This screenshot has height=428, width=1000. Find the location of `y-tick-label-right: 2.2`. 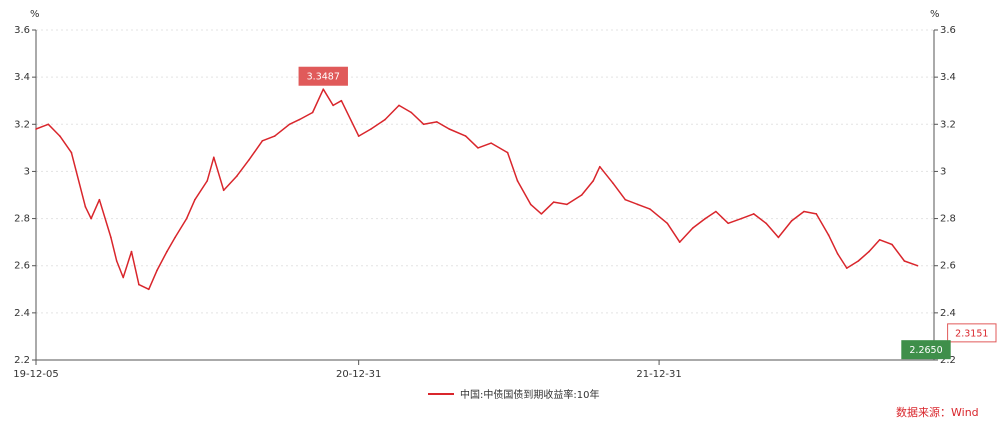

y-tick-label-right: 2.2 is located at coordinates (948, 360).